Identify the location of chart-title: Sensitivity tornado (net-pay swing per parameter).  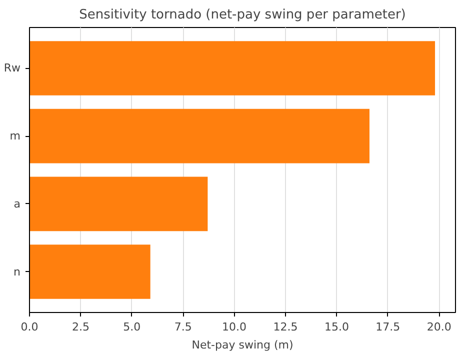
(242, 15).